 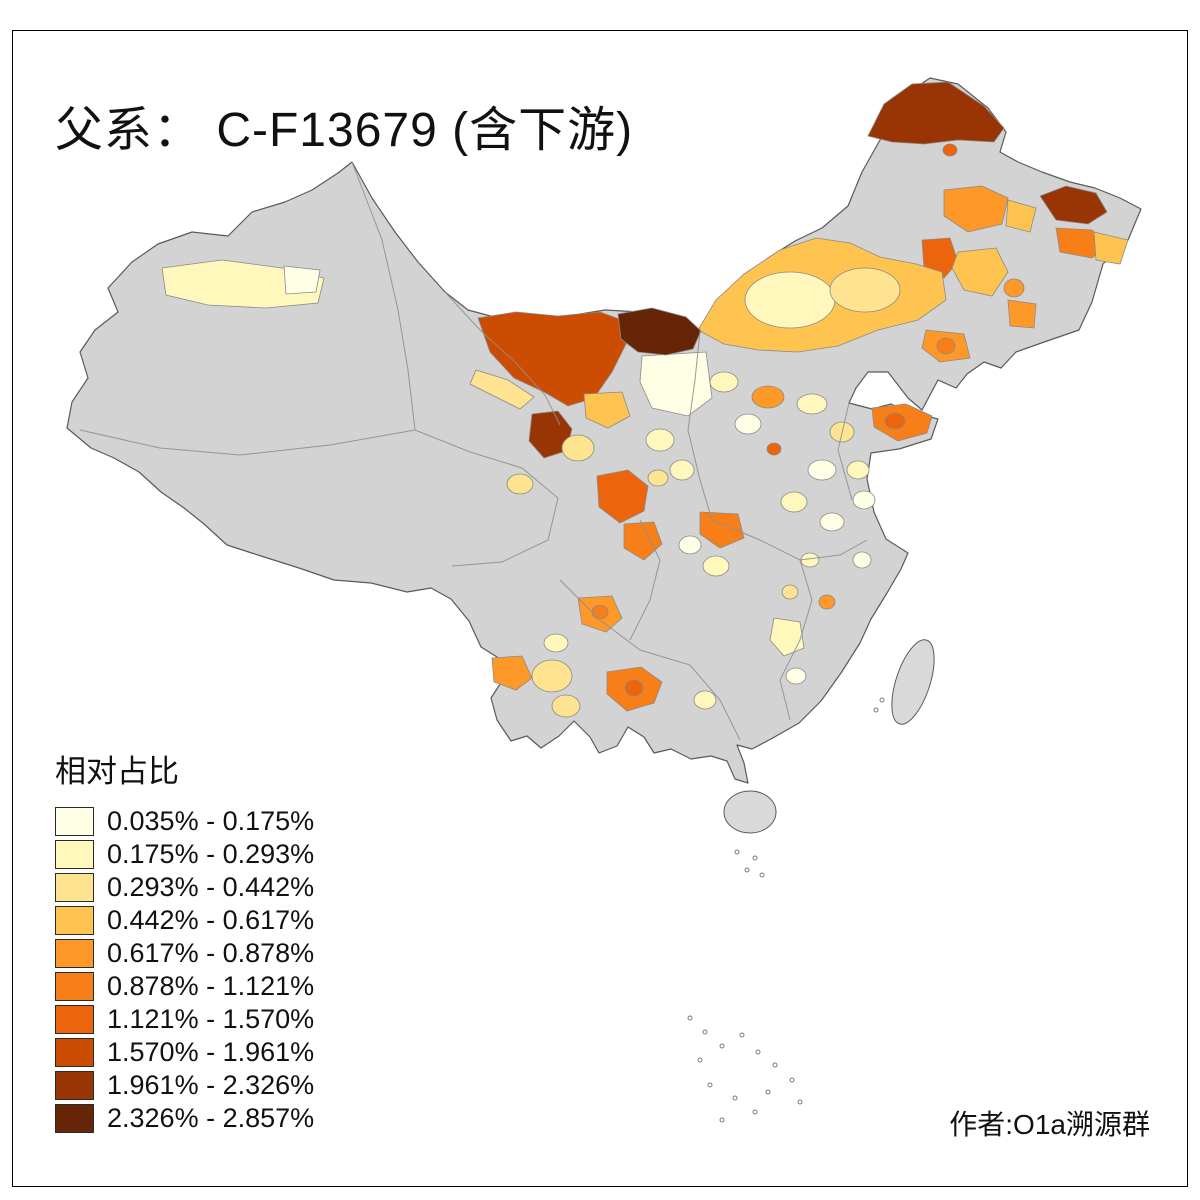 What do you see at coordinates (117, 771) in the screenshot?
I see `legend-title: 相对占比` at bounding box center [117, 771].